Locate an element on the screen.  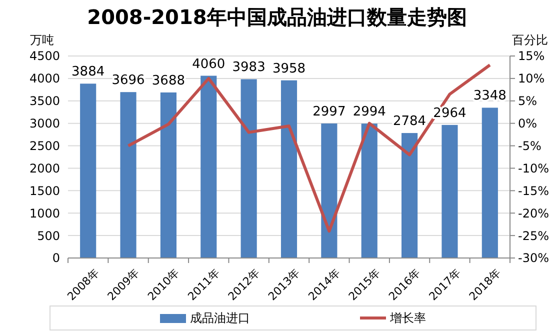
data-label: 2784 is located at coordinates (409, 122).